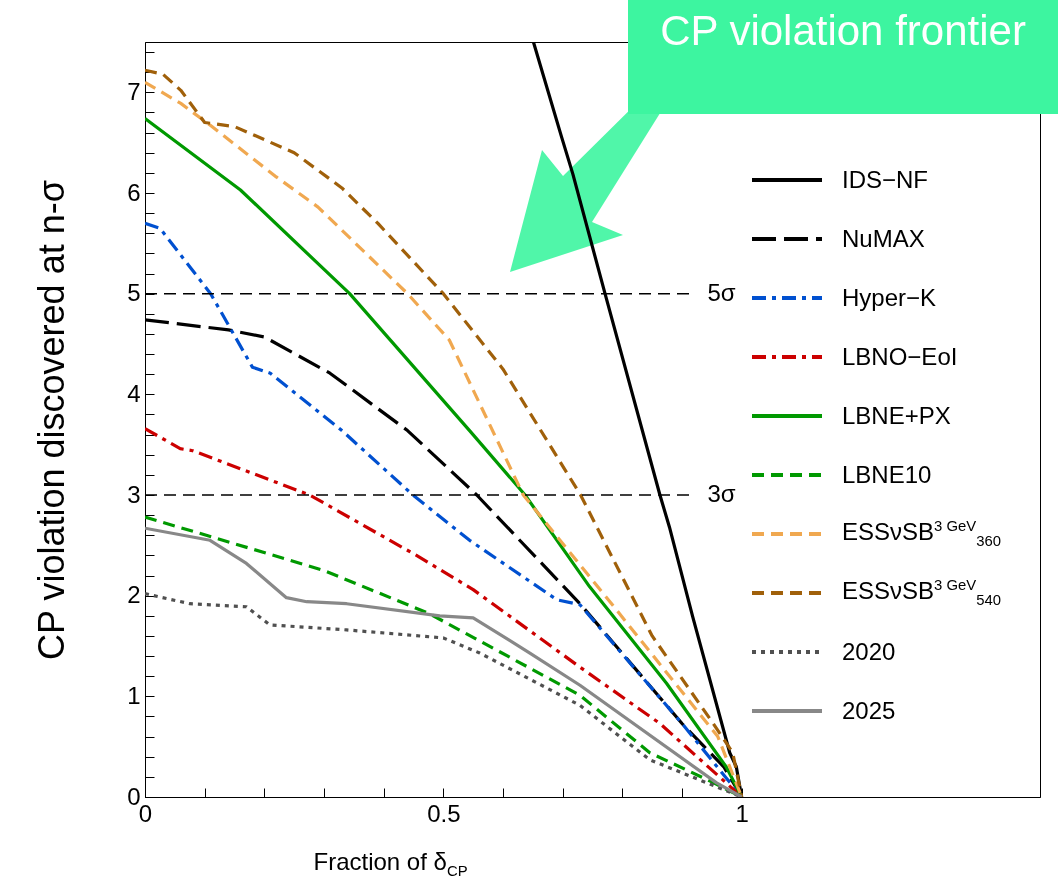  Describe the element at coordinates (889, 297) in the screenshot. I see `legend-label: Hyper−K` at that location.